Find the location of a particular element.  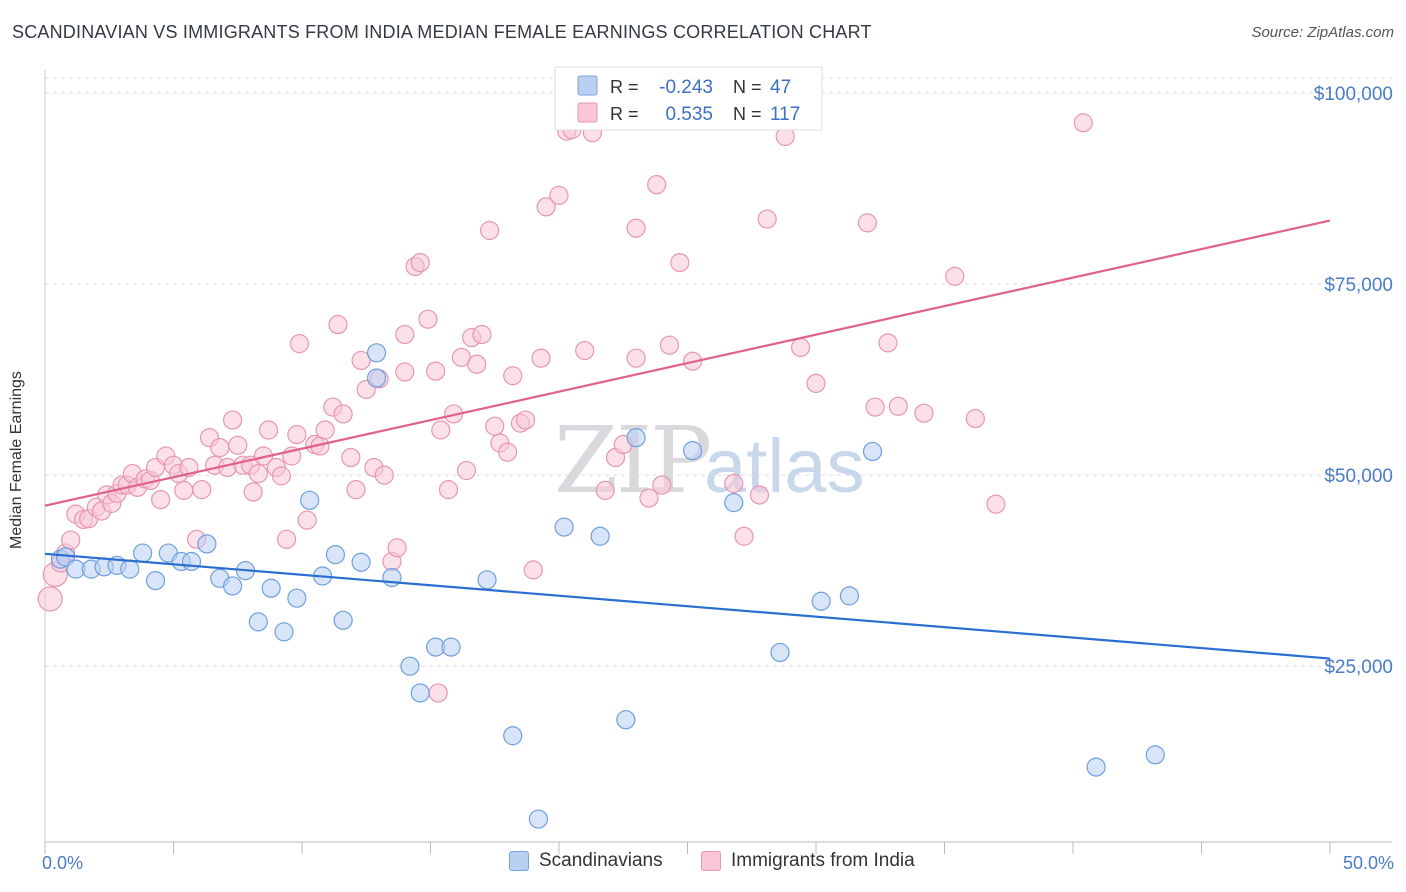

legend-n-value: 47 is located at coordinates (780, 87).